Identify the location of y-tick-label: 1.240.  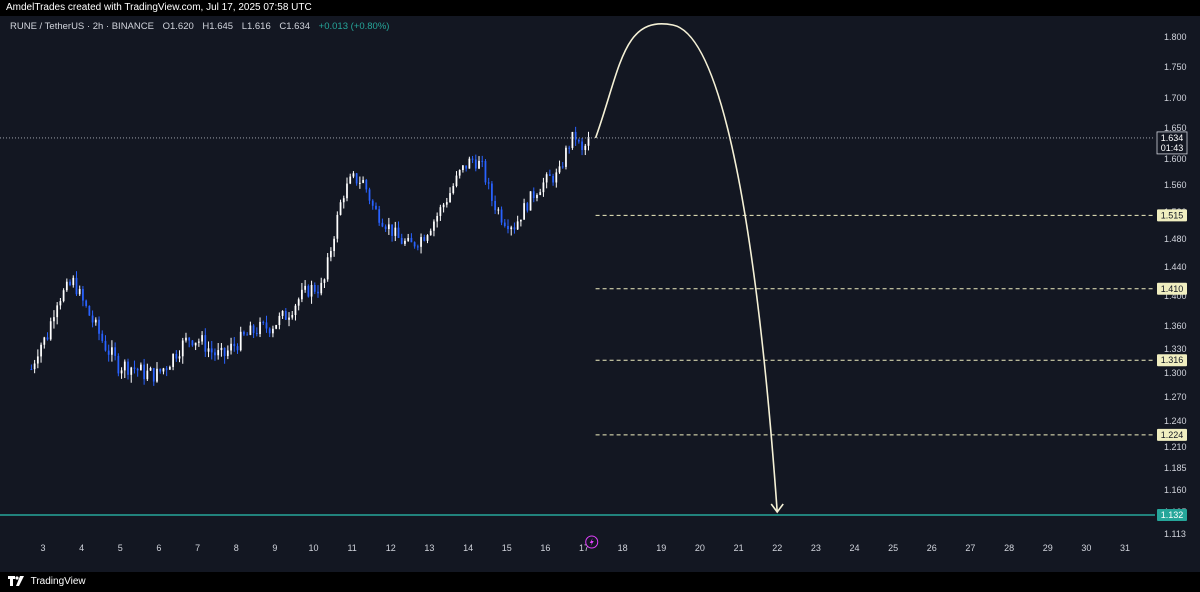
(1175, 421).